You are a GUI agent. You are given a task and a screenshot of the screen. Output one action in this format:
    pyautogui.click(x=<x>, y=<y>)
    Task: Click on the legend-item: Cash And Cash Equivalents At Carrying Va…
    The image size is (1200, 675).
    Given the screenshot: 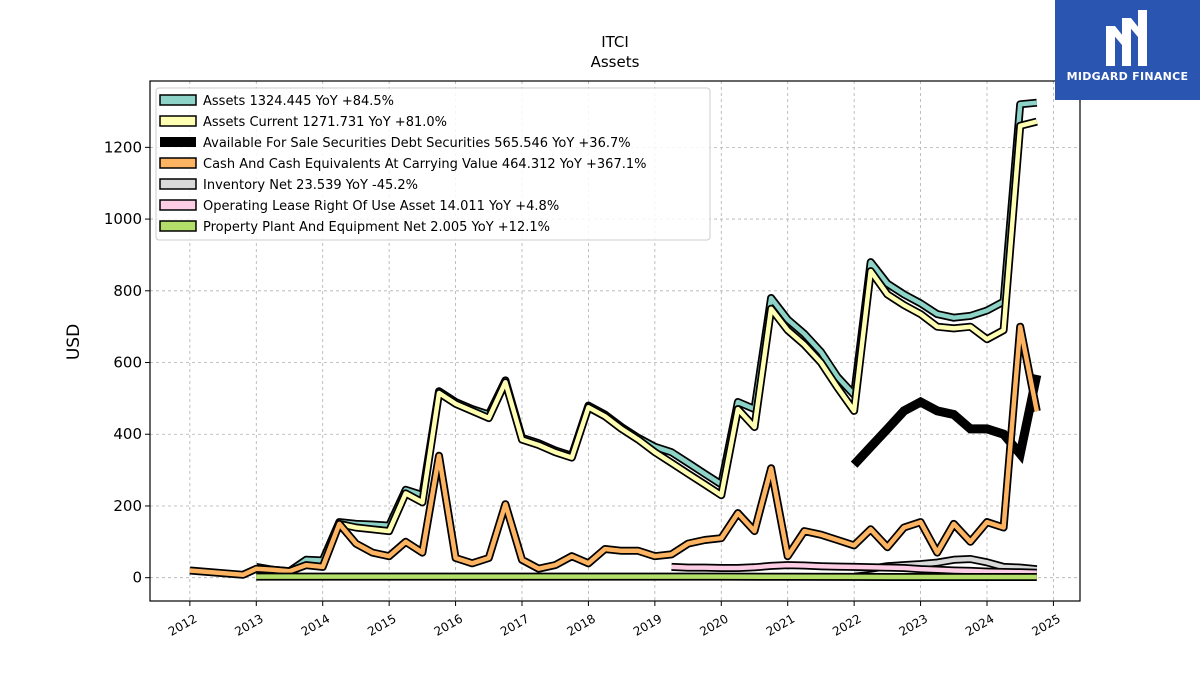 What is the action you would take?
    pyautogui.click(x=402, y=164)
    